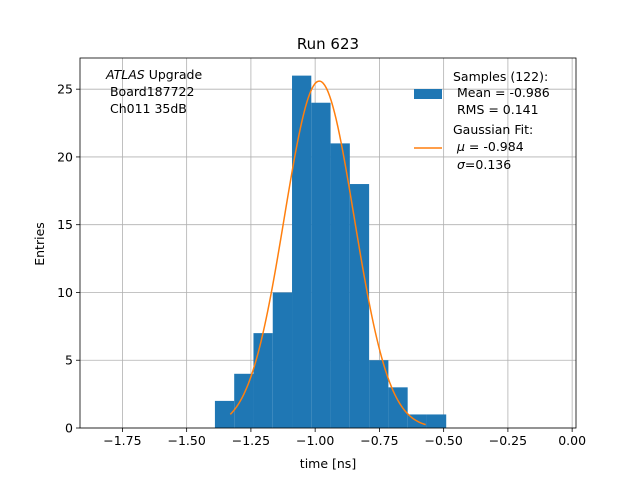 The height and width of the screenshot is (480, 640). I want to click on legend-fit-title: Gaussian Fit:, so click(493, 129).